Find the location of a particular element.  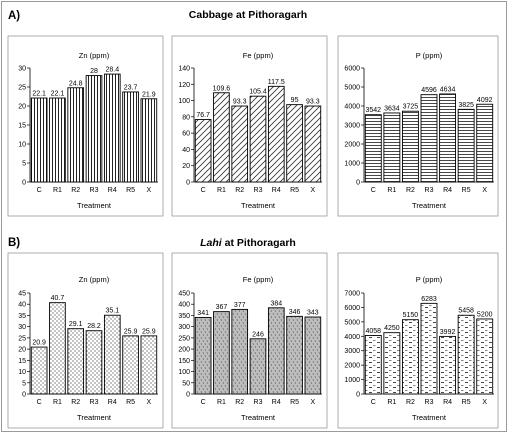

data-label: 5200 is located at coordinates (485, 314).